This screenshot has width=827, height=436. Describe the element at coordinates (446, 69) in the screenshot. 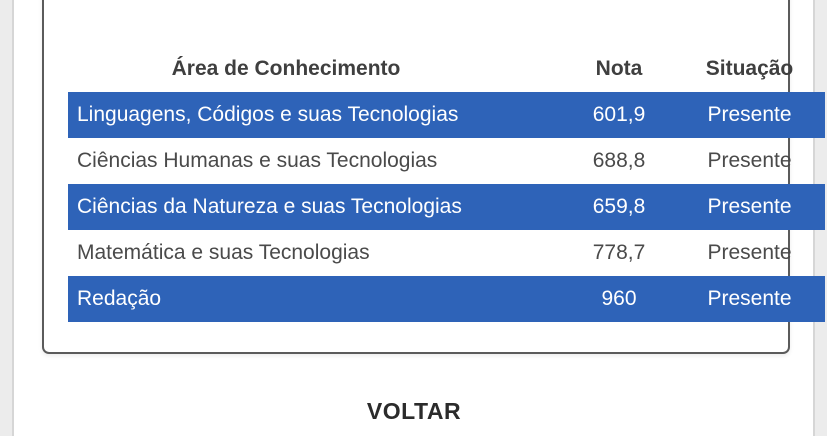

I see `table-header-row: Área de Conhecimento Nota Situação` at that location.